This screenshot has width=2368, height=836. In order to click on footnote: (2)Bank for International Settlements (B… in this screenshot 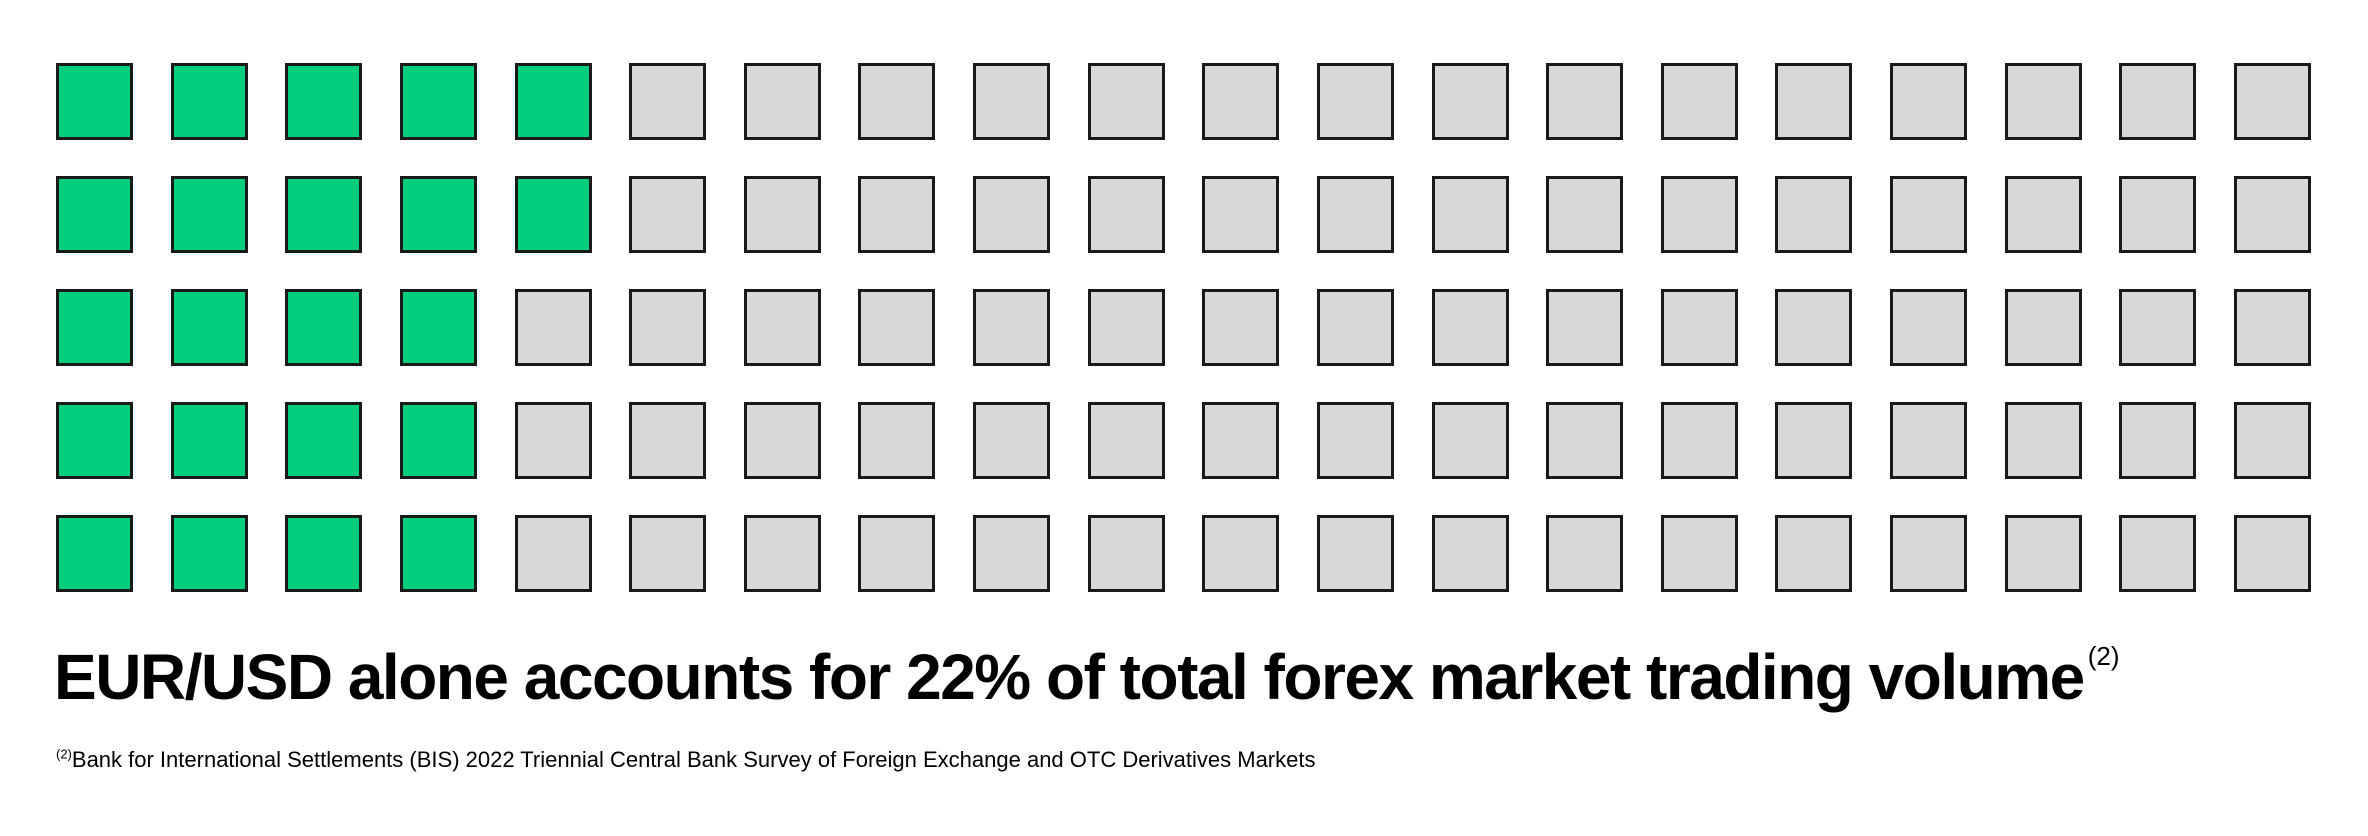, I will do `click(685, 760)`.